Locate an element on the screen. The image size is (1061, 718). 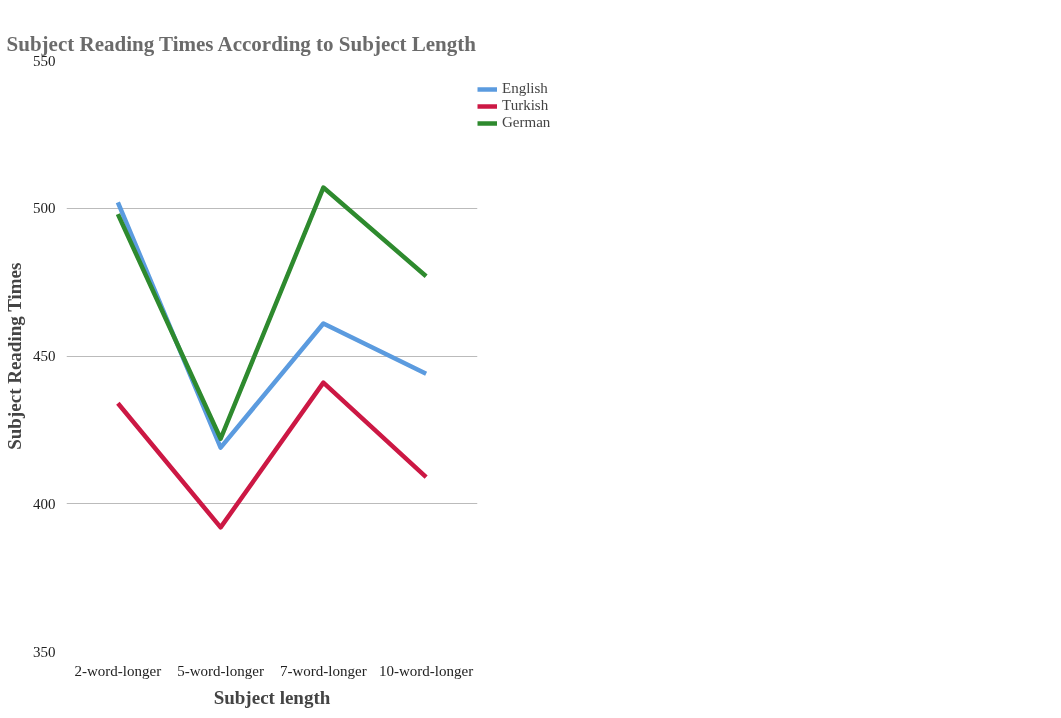
legend-label: Turkish is located at coordinates (525, 105).